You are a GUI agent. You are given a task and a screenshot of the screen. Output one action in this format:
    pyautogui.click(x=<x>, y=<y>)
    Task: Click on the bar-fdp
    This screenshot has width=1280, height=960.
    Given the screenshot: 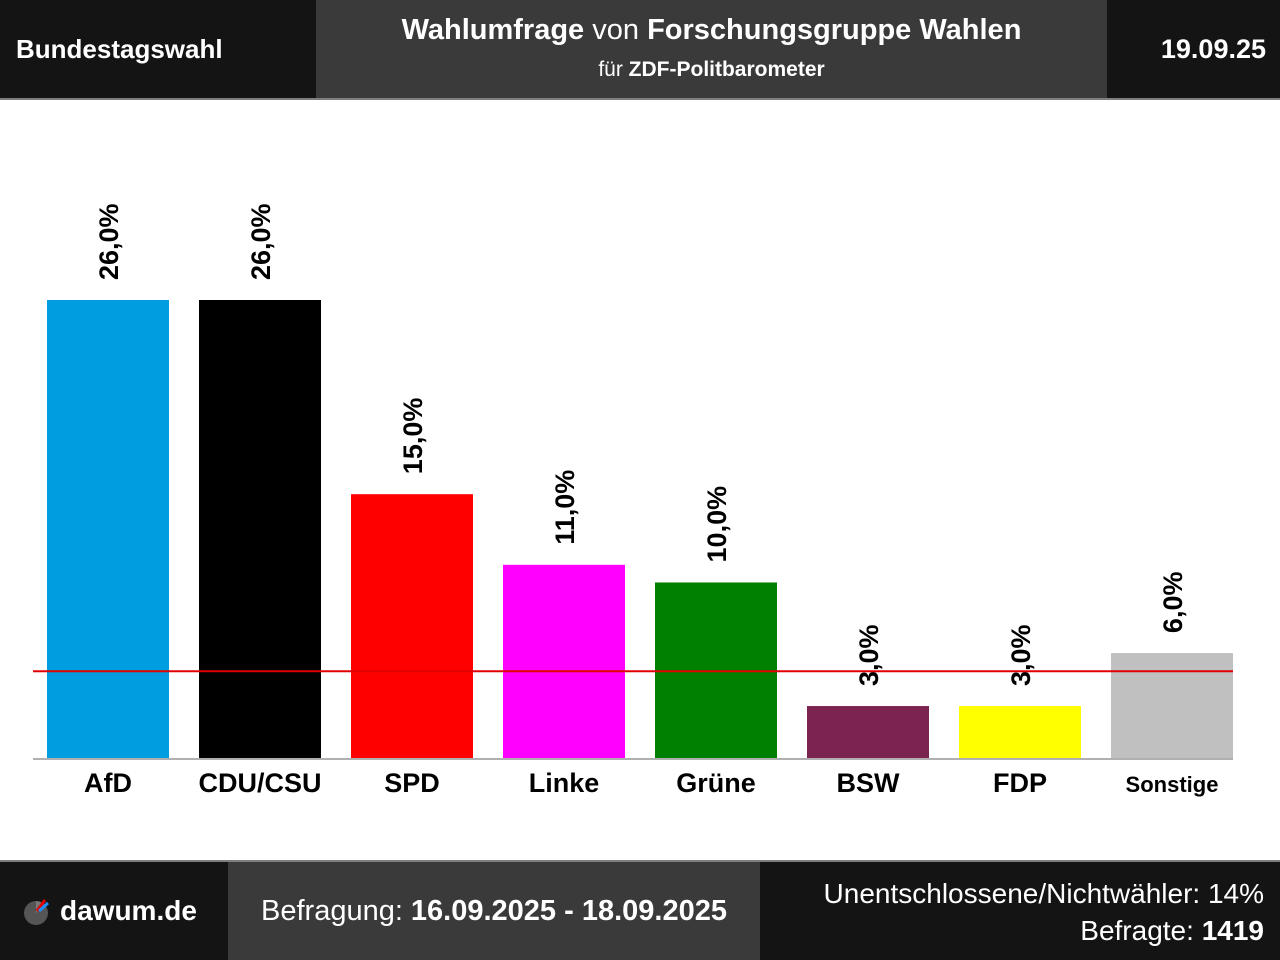 What is the action you would take?
    pyautogui.click(x=1020, y=732)
    